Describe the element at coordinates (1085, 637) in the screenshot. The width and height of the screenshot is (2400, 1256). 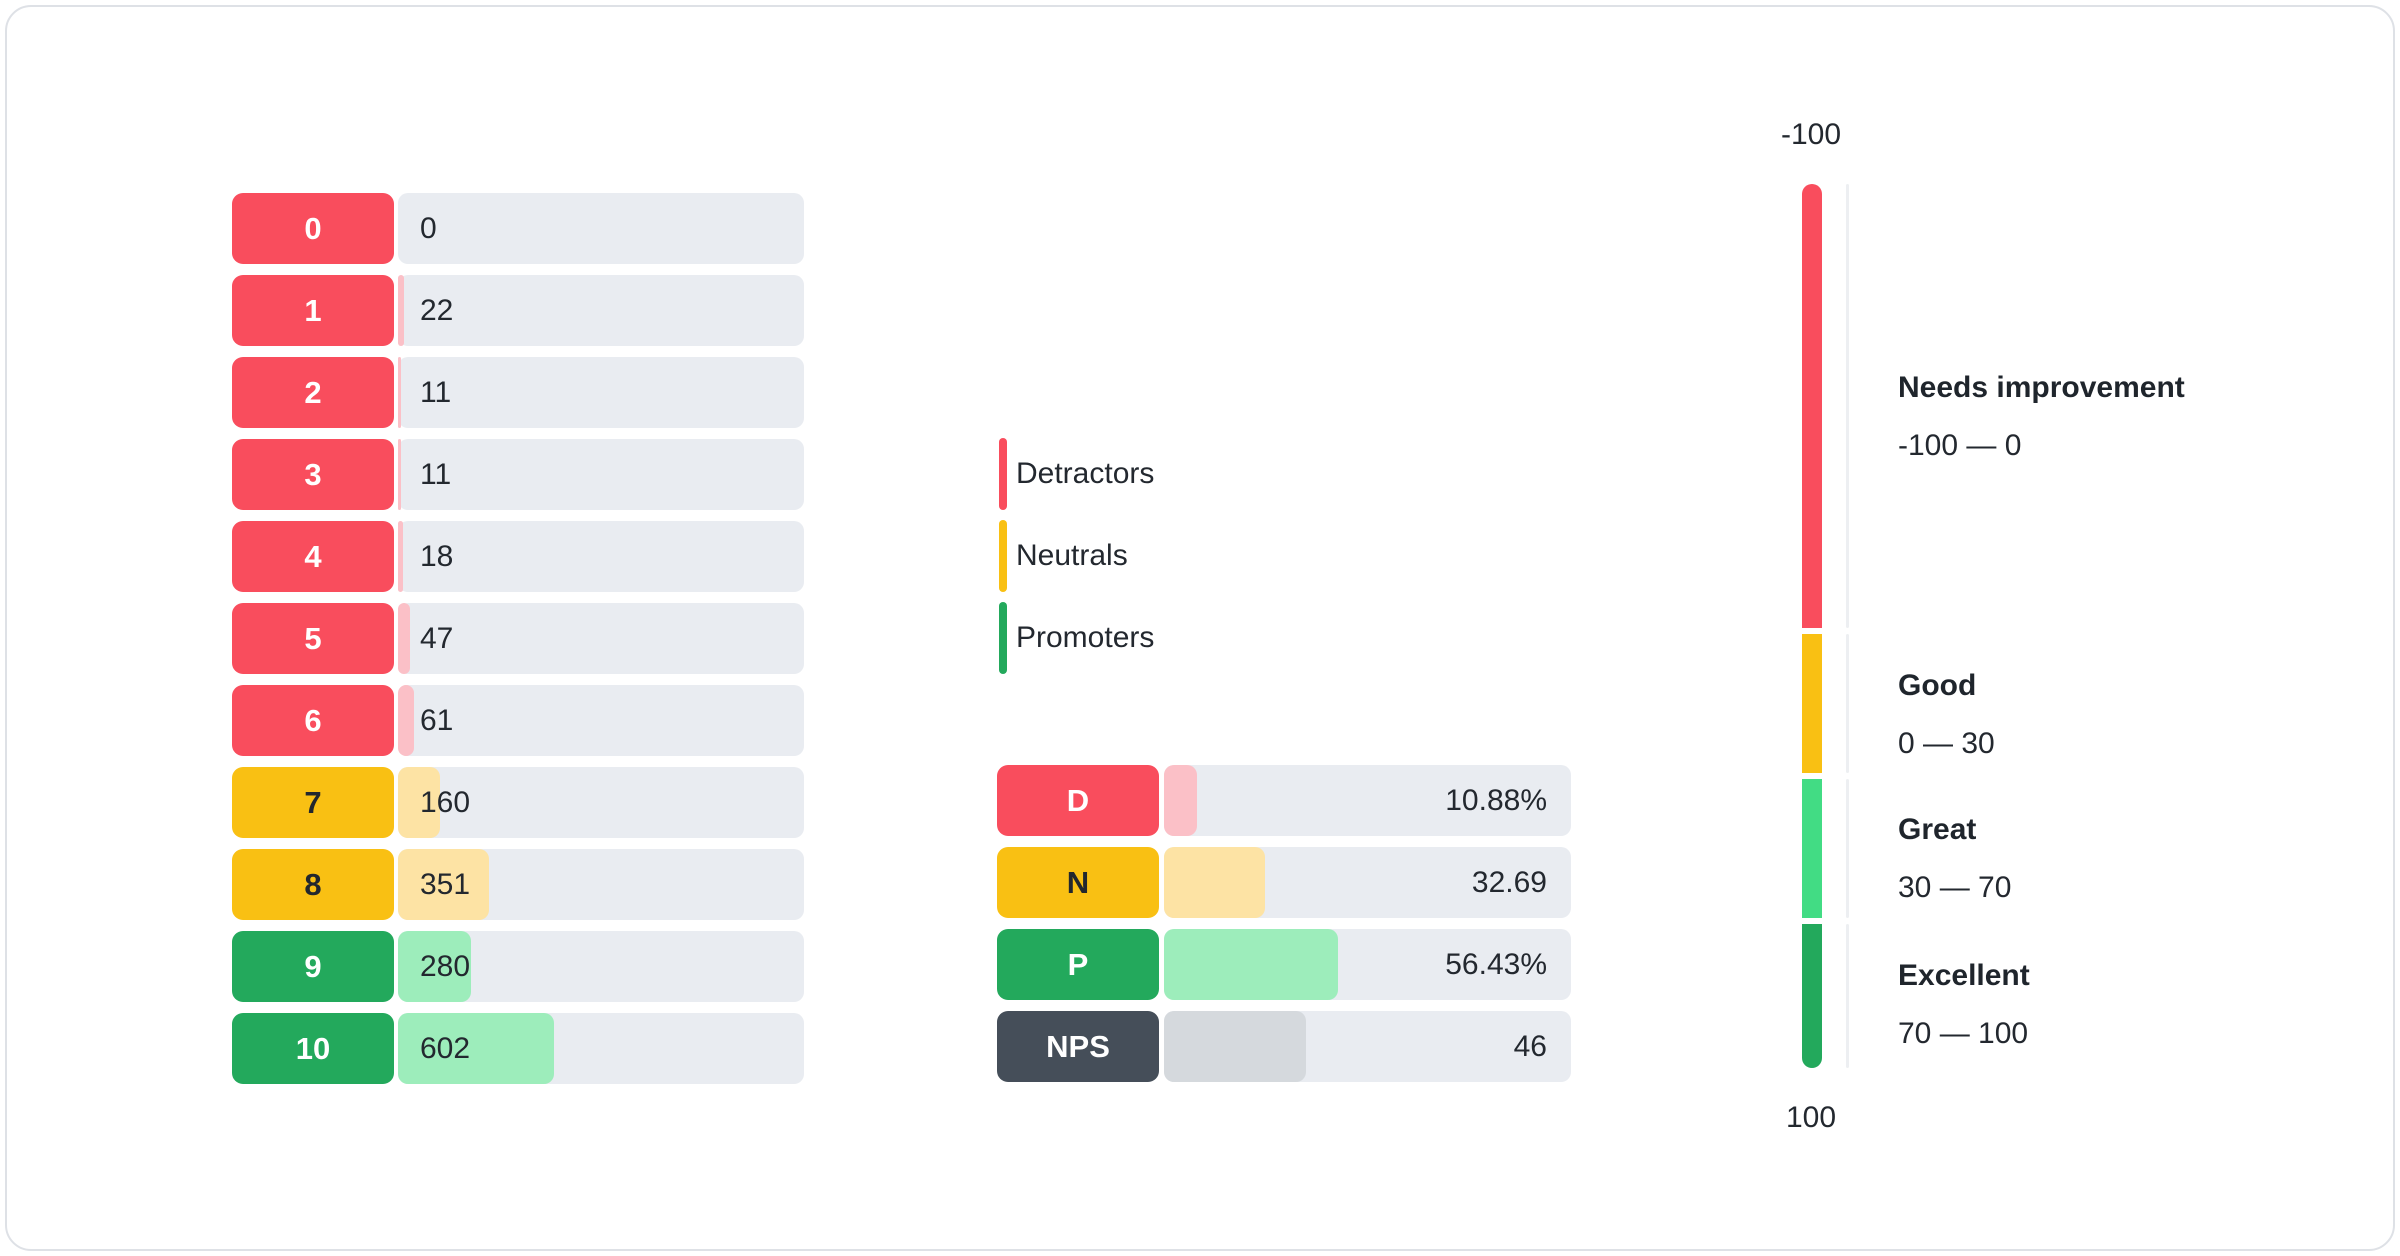
I see `legend-label: Promoters` at that location.